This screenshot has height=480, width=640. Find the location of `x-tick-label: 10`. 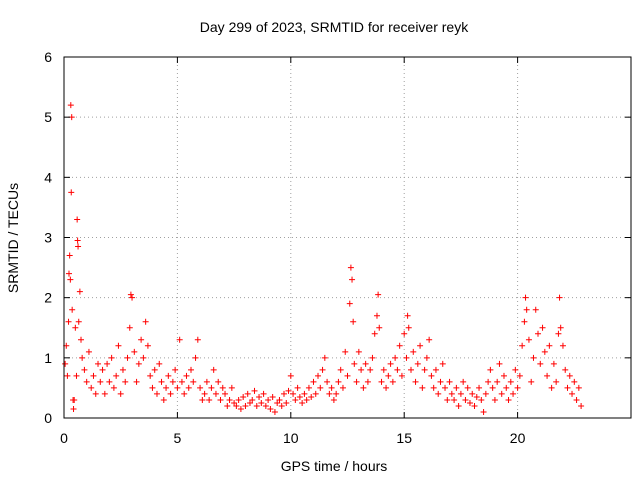

x-tick-label: 10 is located at coordinates (291, 438).